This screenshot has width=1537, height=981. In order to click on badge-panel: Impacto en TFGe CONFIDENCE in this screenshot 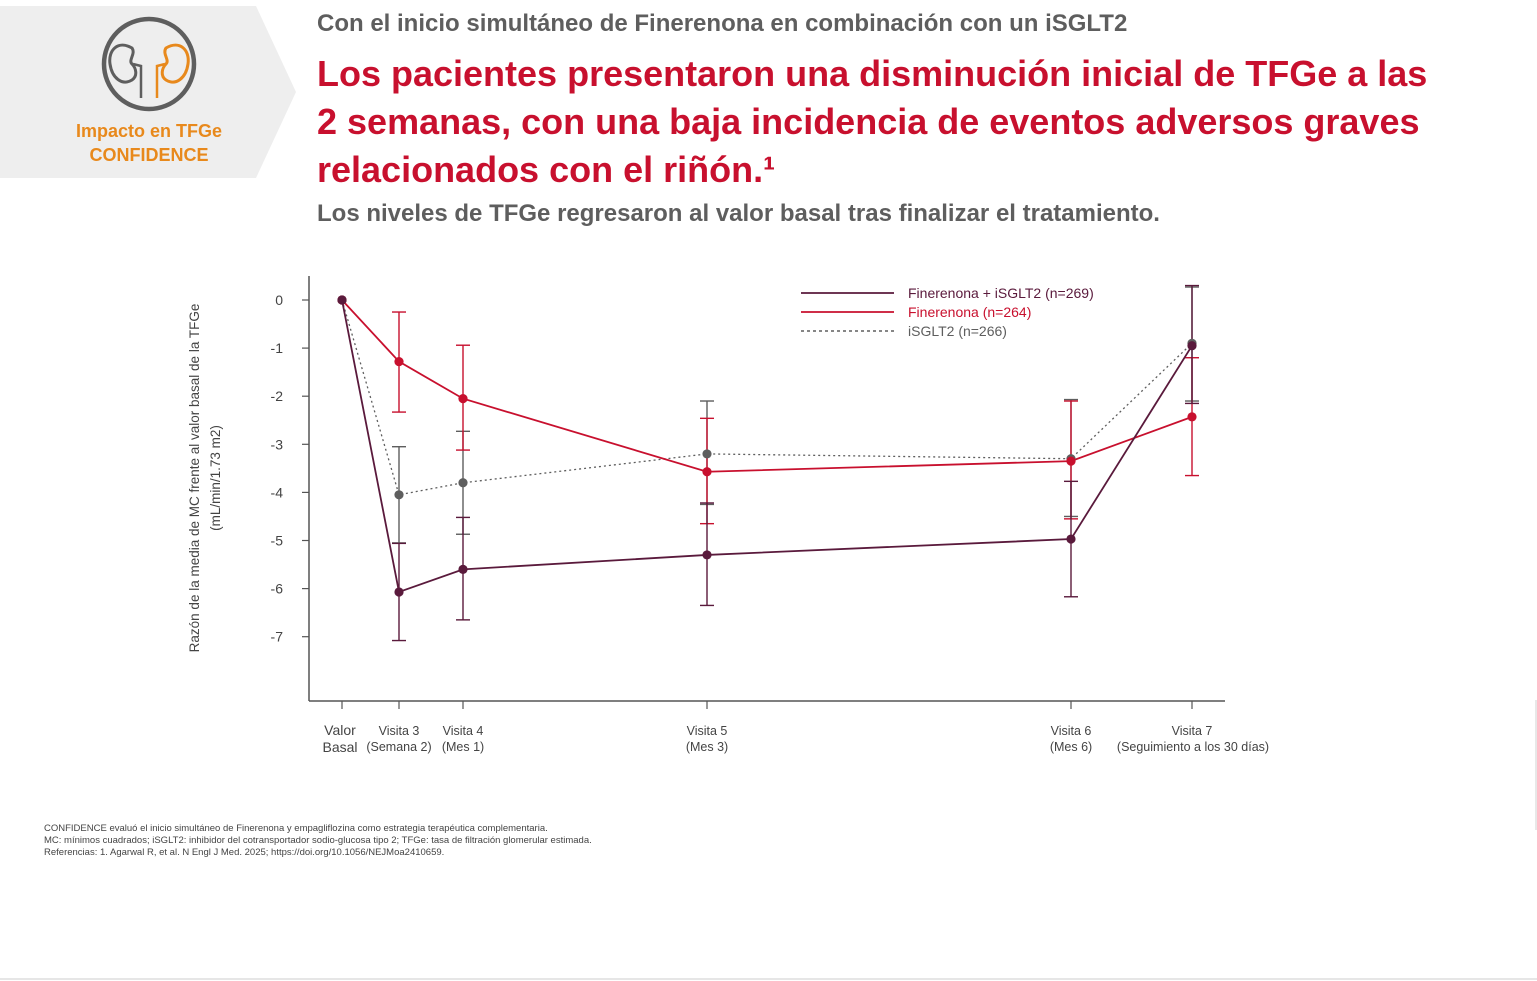, I will do `click(150, 92)`.